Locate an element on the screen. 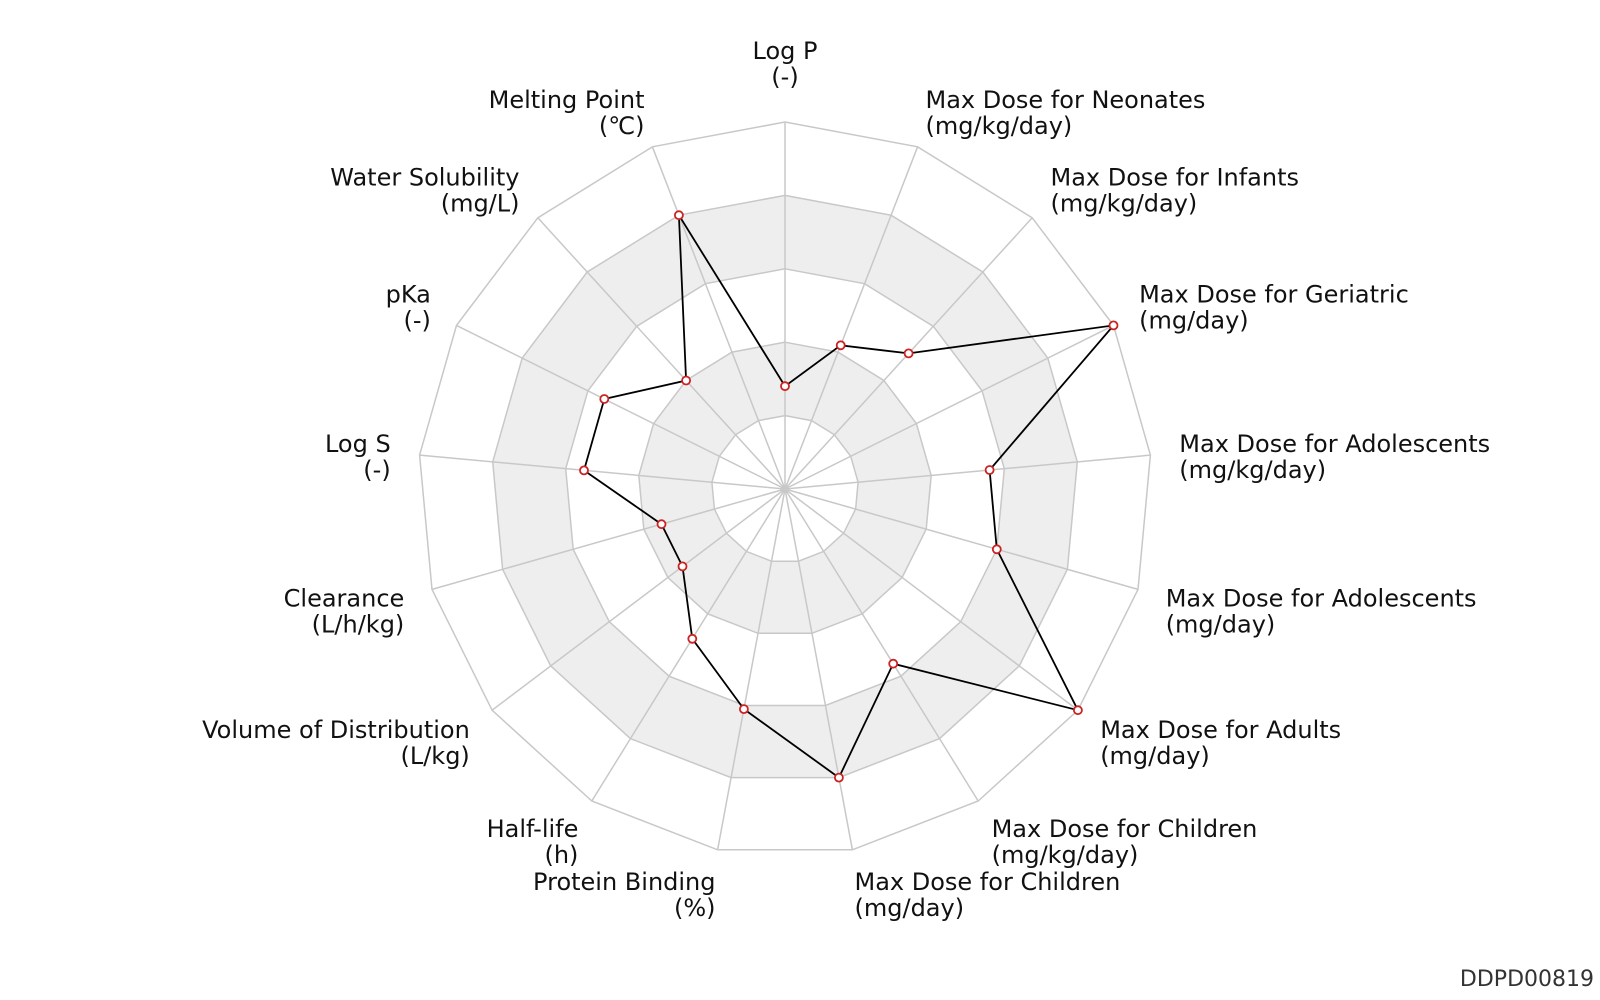 This screenshot has height=1000, width=1600. record-id: DDPD00819 is located at coordinates (1526, 979).